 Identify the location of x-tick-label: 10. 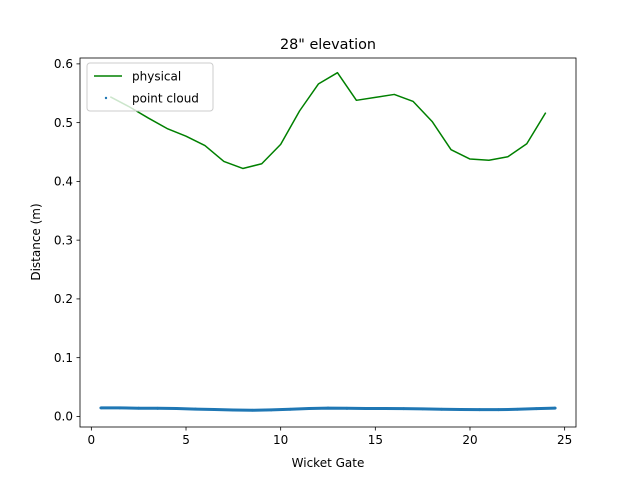
(280, 440).